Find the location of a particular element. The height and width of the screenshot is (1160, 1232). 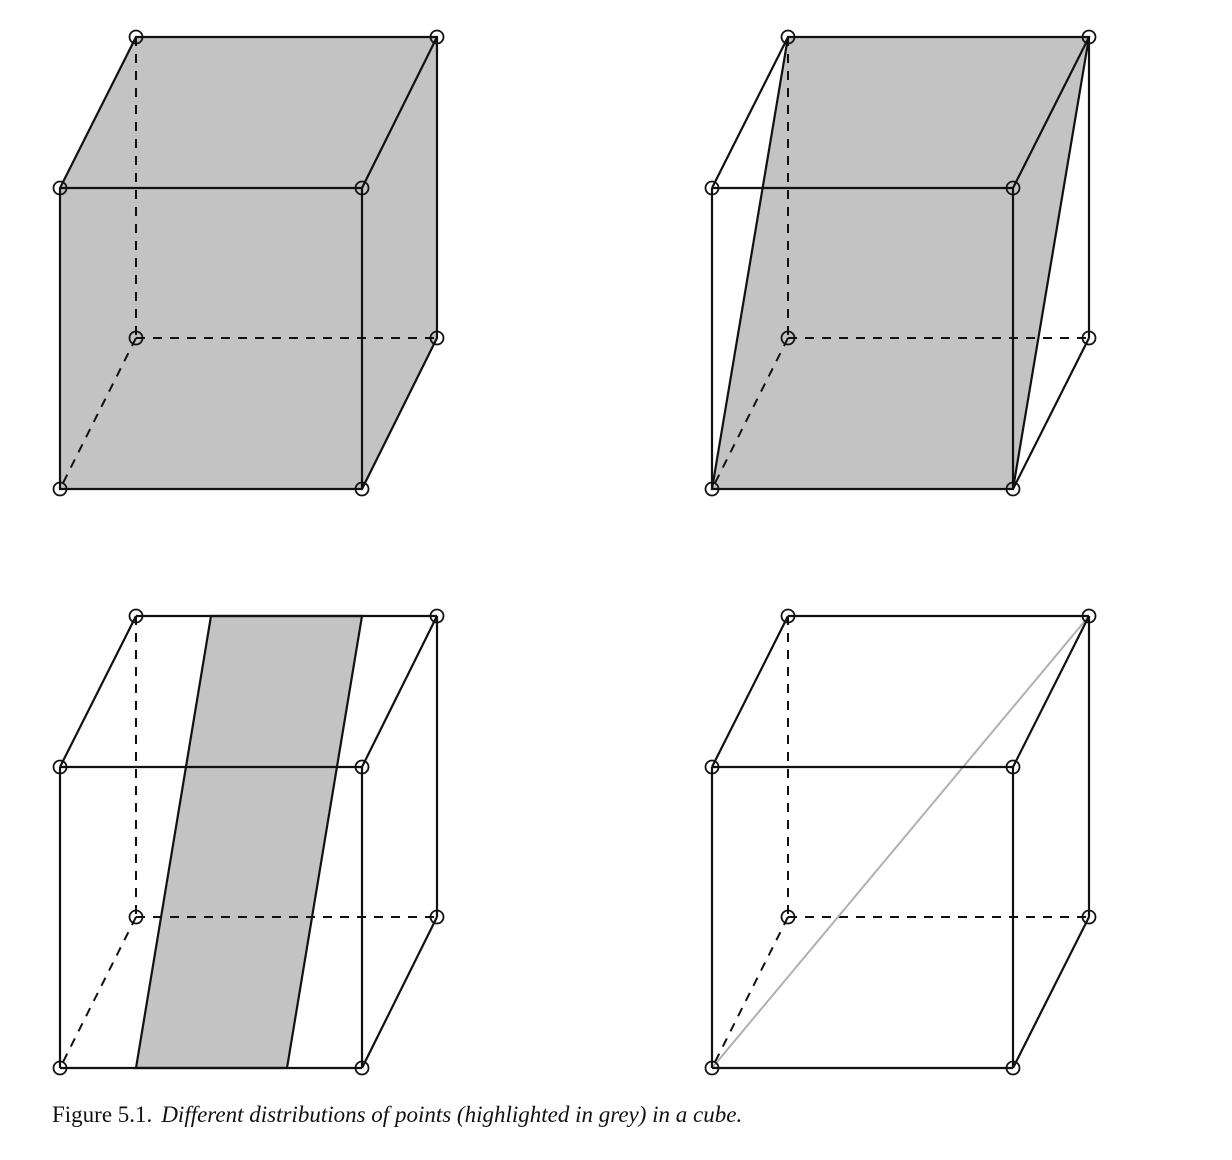

cube-panel-bottom-right is located at coordinates (900, 842).